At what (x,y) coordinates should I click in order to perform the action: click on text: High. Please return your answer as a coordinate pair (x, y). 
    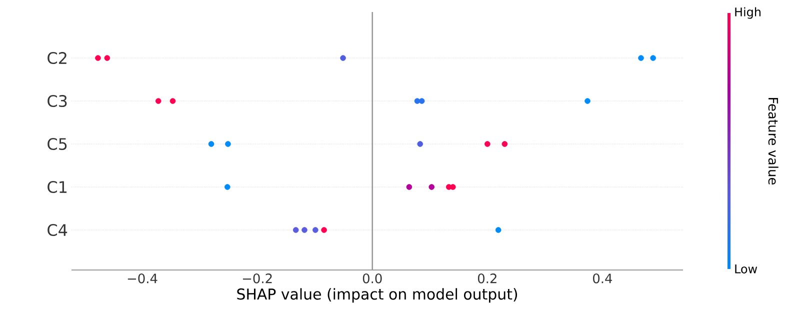
    Looking at the image, I should click on (747, 13).